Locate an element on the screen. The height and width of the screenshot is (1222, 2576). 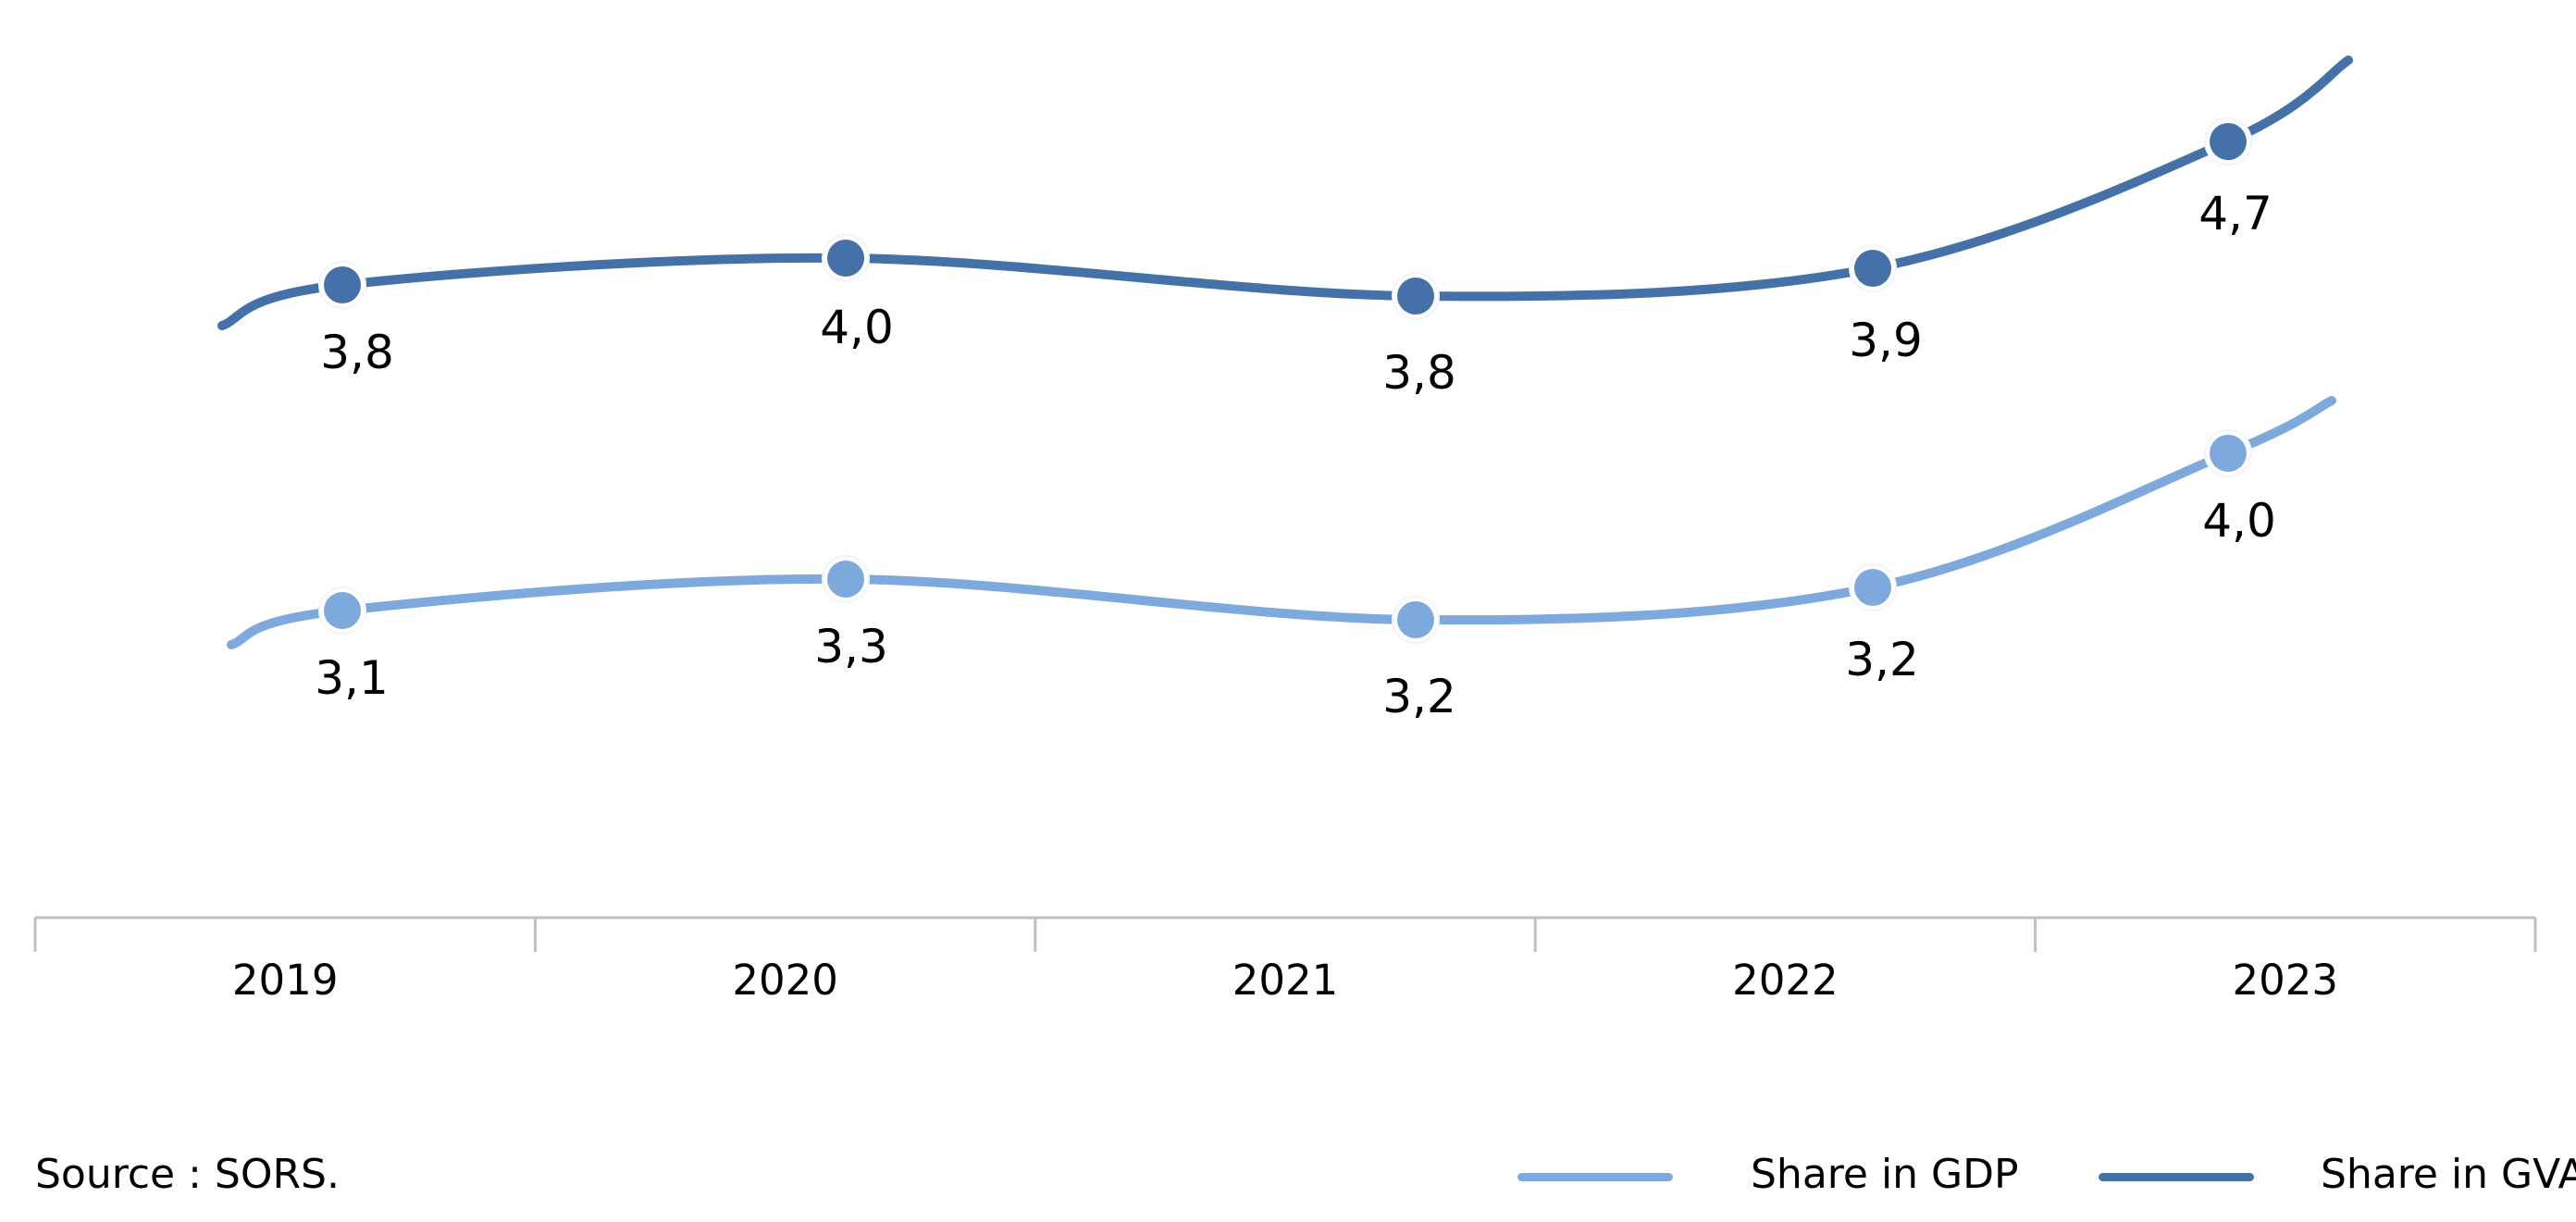
legend-label-gva: Share in GVA is located at coordinates (2449, 1174).